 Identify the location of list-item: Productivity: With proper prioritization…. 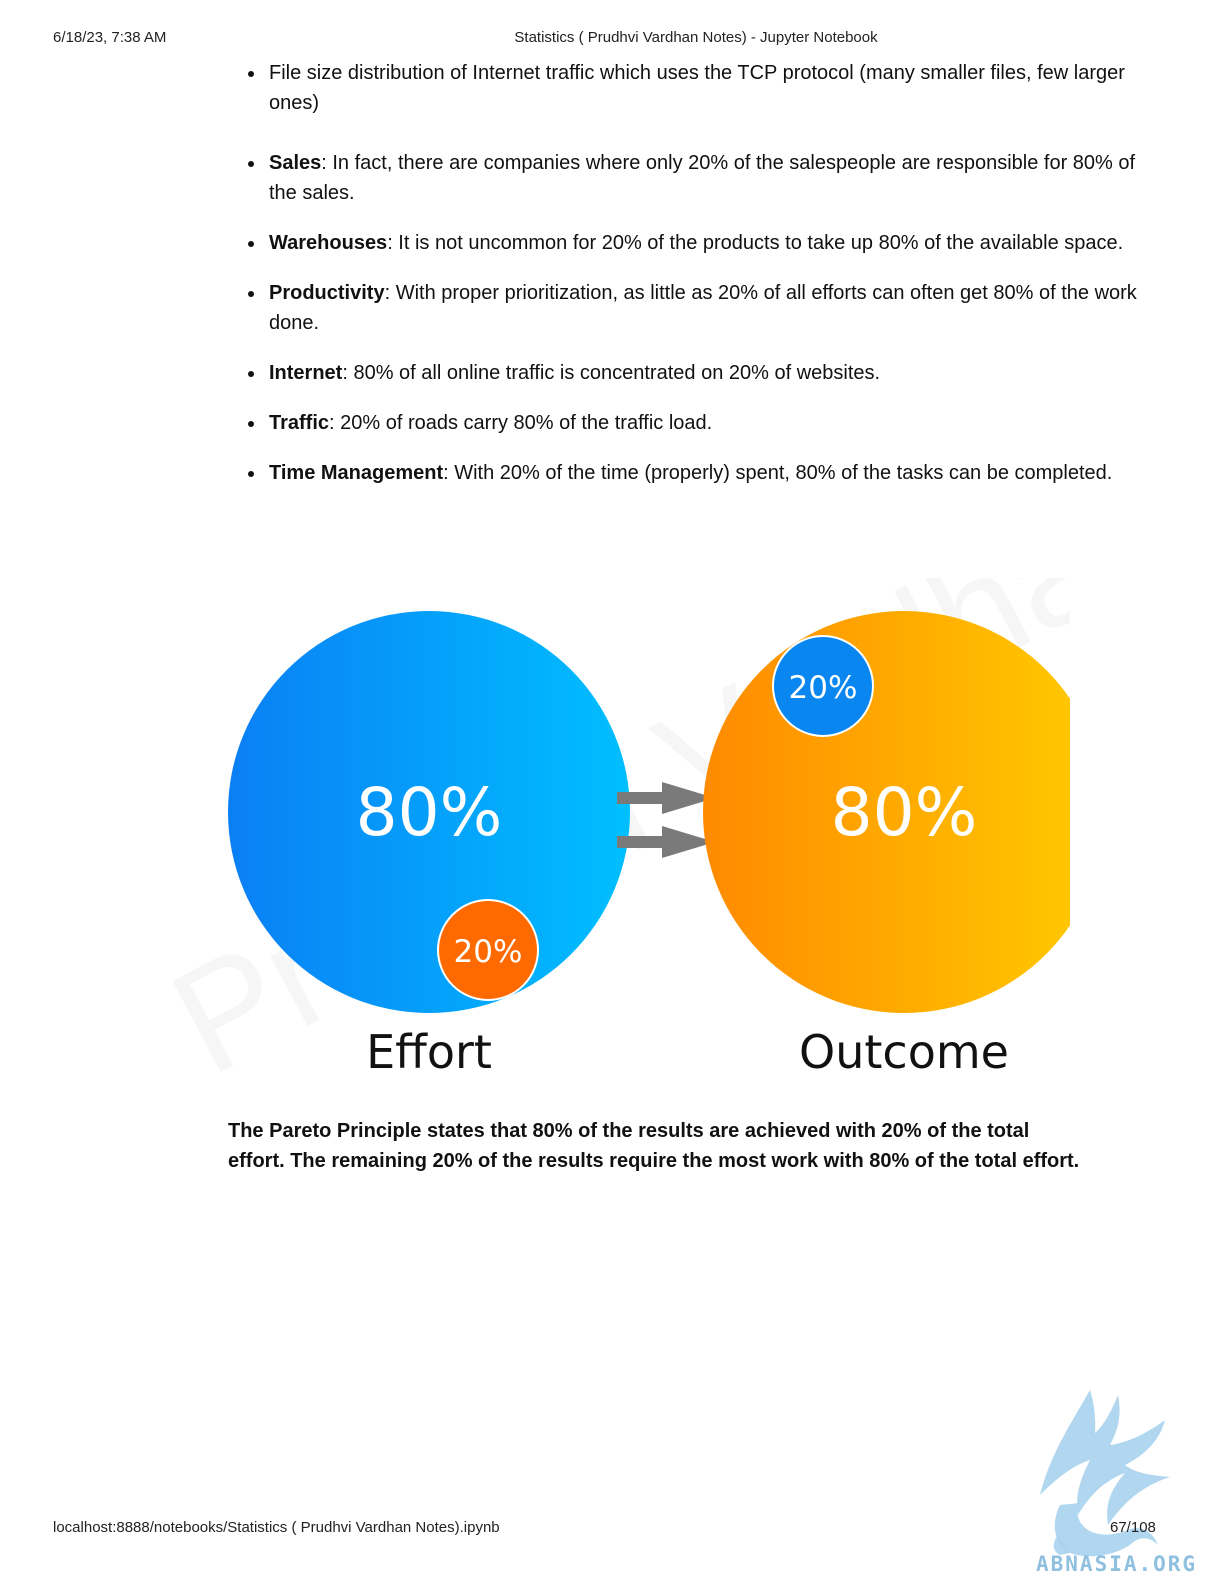
(703, 308).